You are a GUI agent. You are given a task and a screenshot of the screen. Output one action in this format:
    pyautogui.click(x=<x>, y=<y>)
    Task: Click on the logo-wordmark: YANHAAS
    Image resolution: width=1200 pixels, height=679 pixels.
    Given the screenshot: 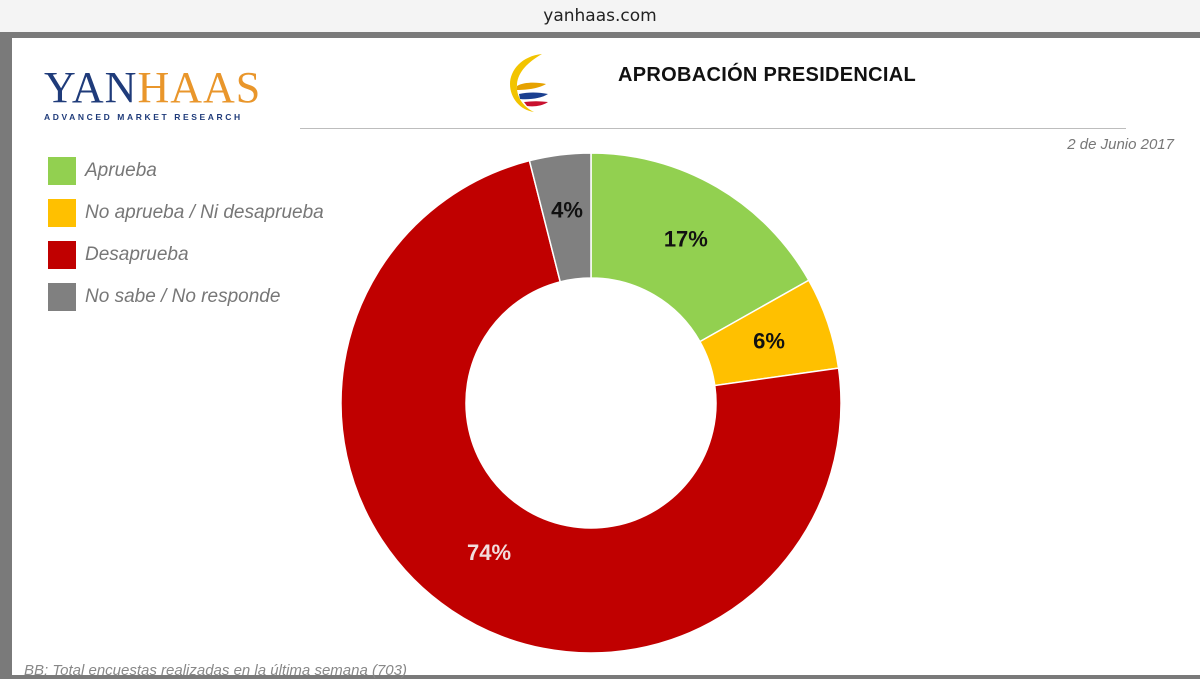 What is the action you would take?
    pyautogui.click(x=152, y=88)
    